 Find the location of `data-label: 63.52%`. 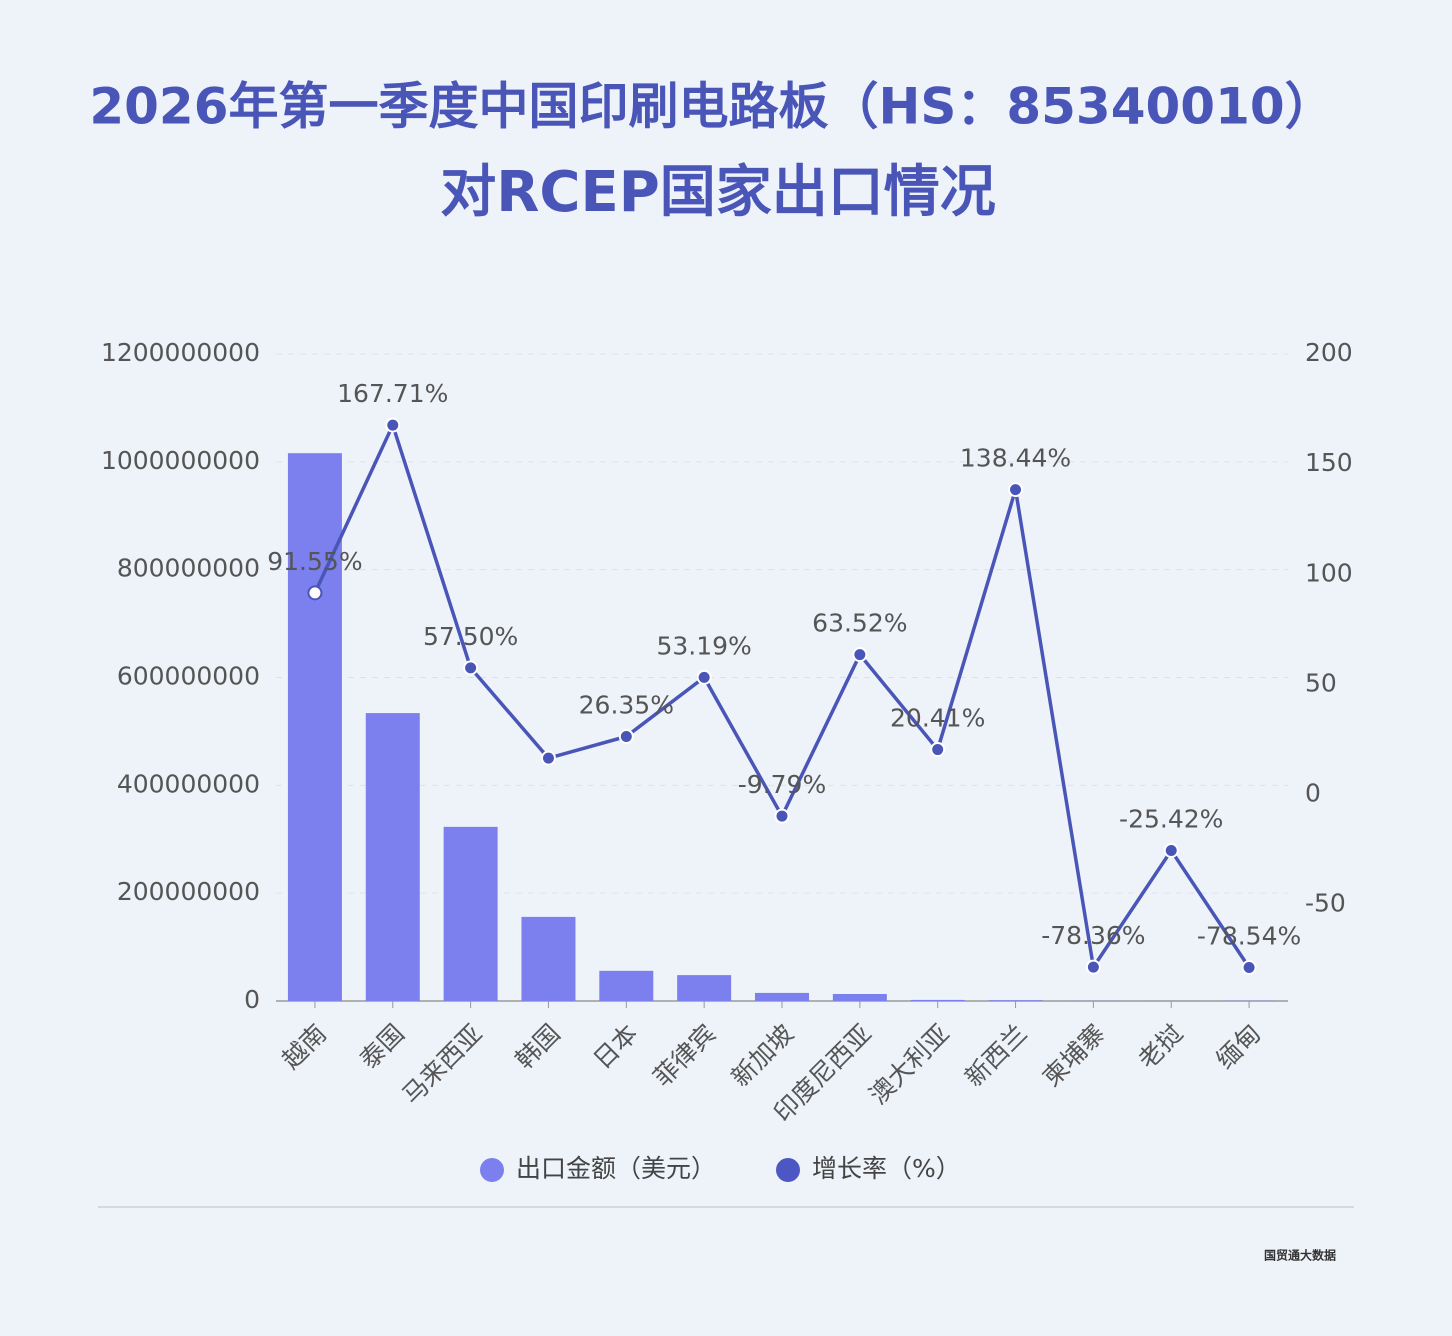

data-label: 63.52% is located at coordinates (859, 623).